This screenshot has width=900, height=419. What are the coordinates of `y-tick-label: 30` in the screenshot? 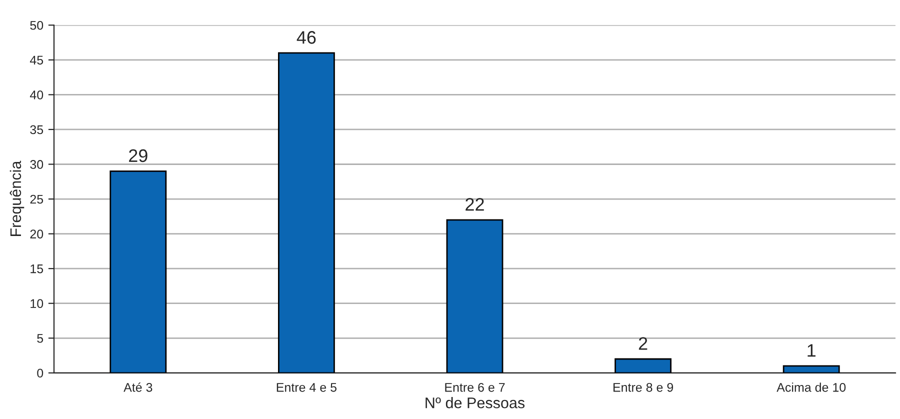 It's located at (37, 164).